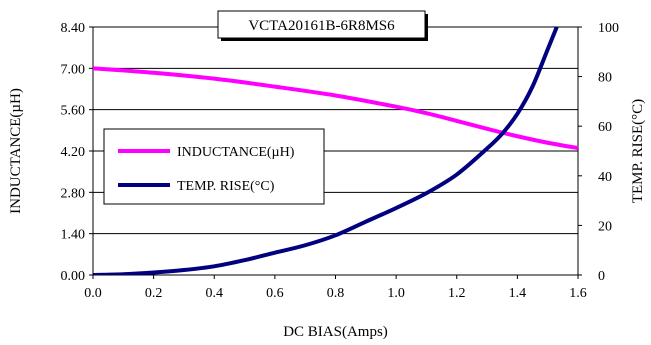 The height and width of the screenshot is (345, 651). What do you see at coordinates (601, 276) in the screenshot?
I see `y-right-tick-label: 0` at bounding box center [601, 276].